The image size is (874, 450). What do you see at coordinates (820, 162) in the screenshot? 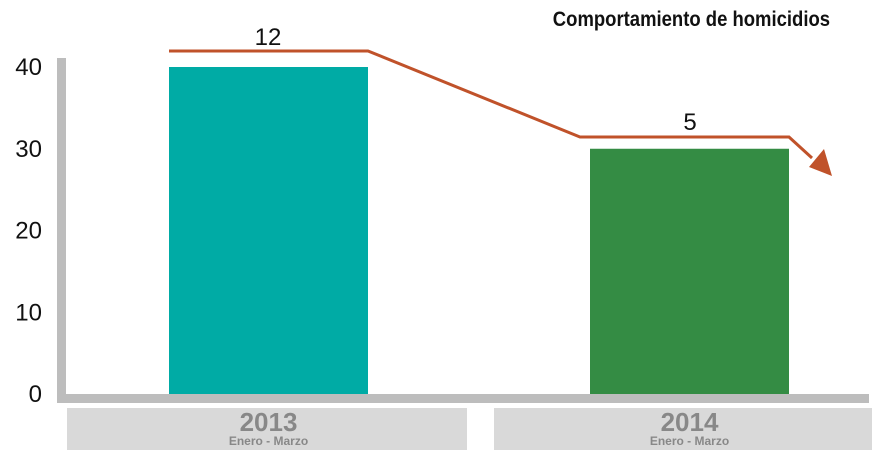
I see `trend-arrow-head` at bounding box center [820, 162].